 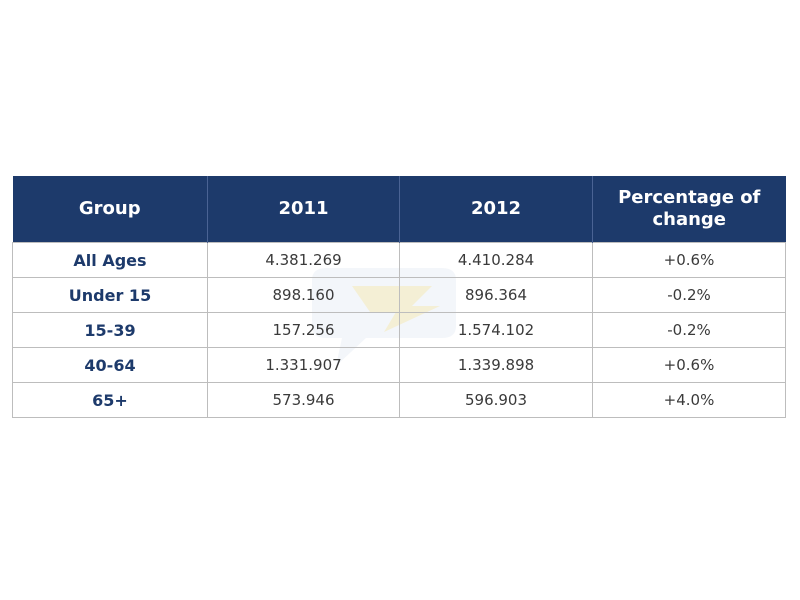 What do you see at coordinates (303, 209) in the screenshot?
I see `header-2011: 2011` at bounding box center [303, 209].